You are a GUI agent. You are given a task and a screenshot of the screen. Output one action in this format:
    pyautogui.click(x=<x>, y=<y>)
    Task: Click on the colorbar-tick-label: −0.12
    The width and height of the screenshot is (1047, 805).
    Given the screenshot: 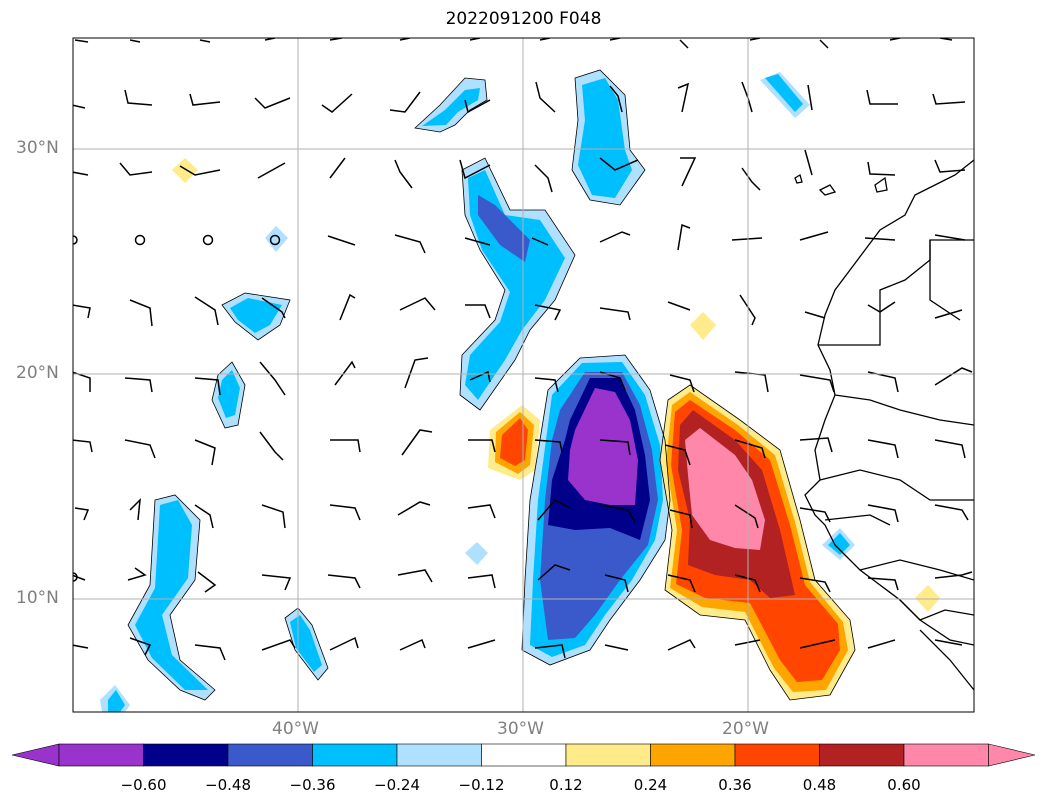 What is the action you would take?
    pyautogui.click(x=481, y=785)
    